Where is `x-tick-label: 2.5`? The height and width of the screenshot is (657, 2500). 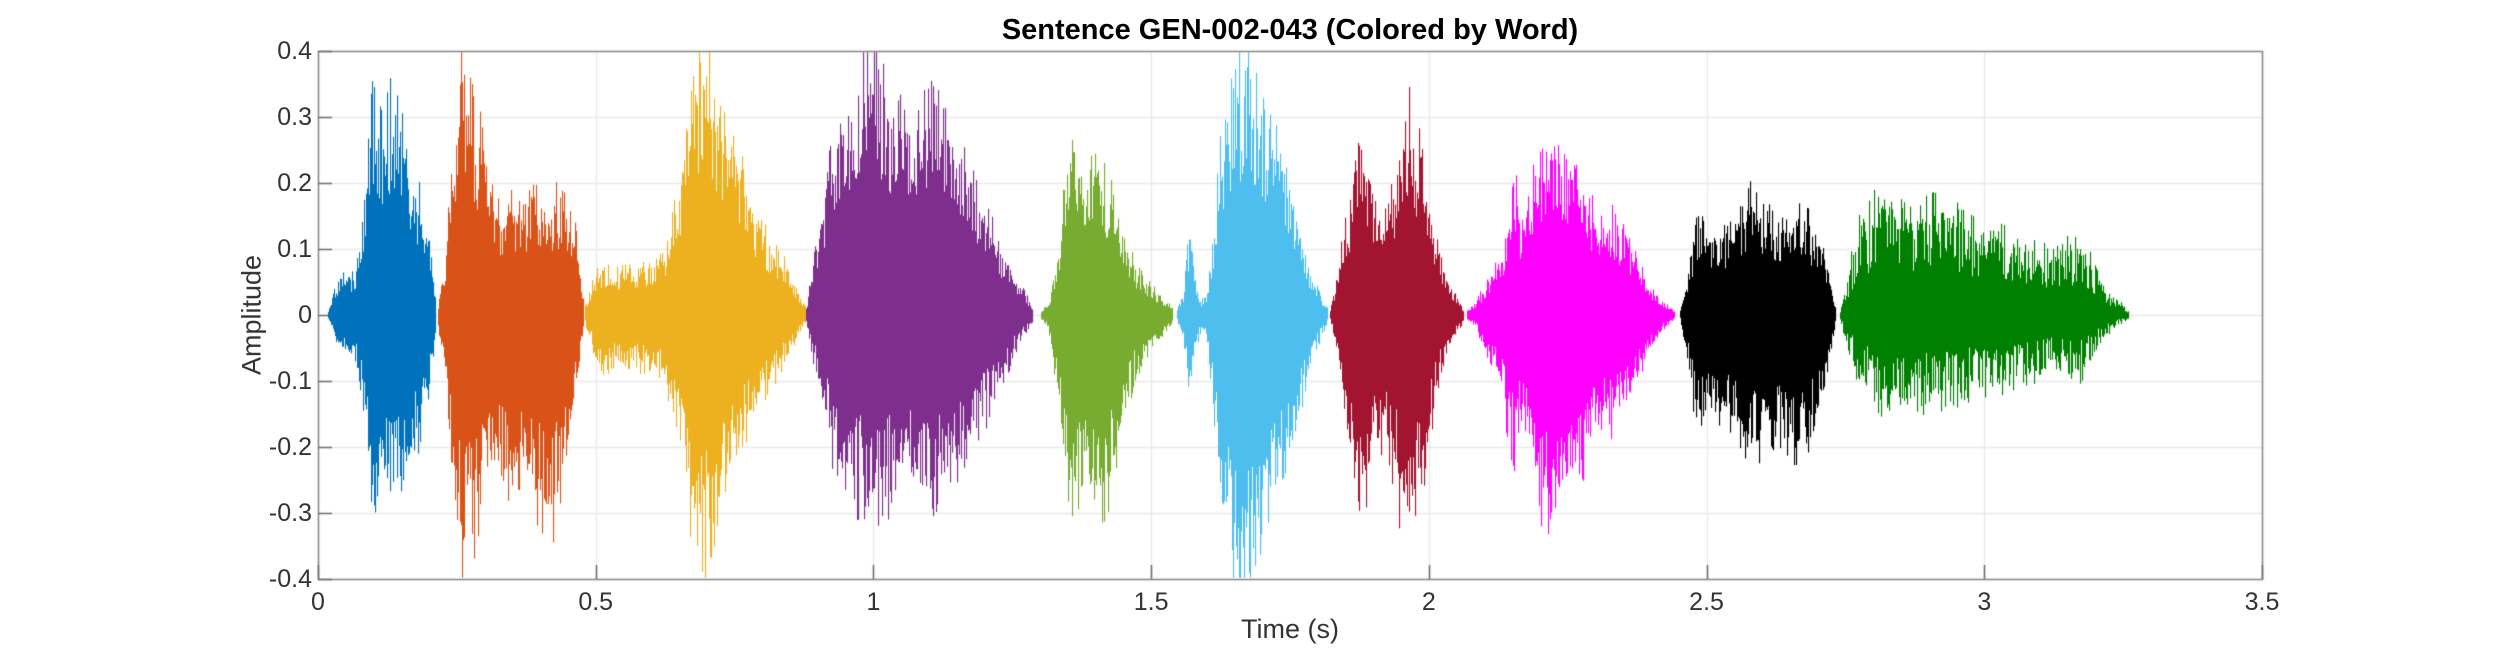
x-tick-label: 2.5 is located at coordinates (1706, 602).